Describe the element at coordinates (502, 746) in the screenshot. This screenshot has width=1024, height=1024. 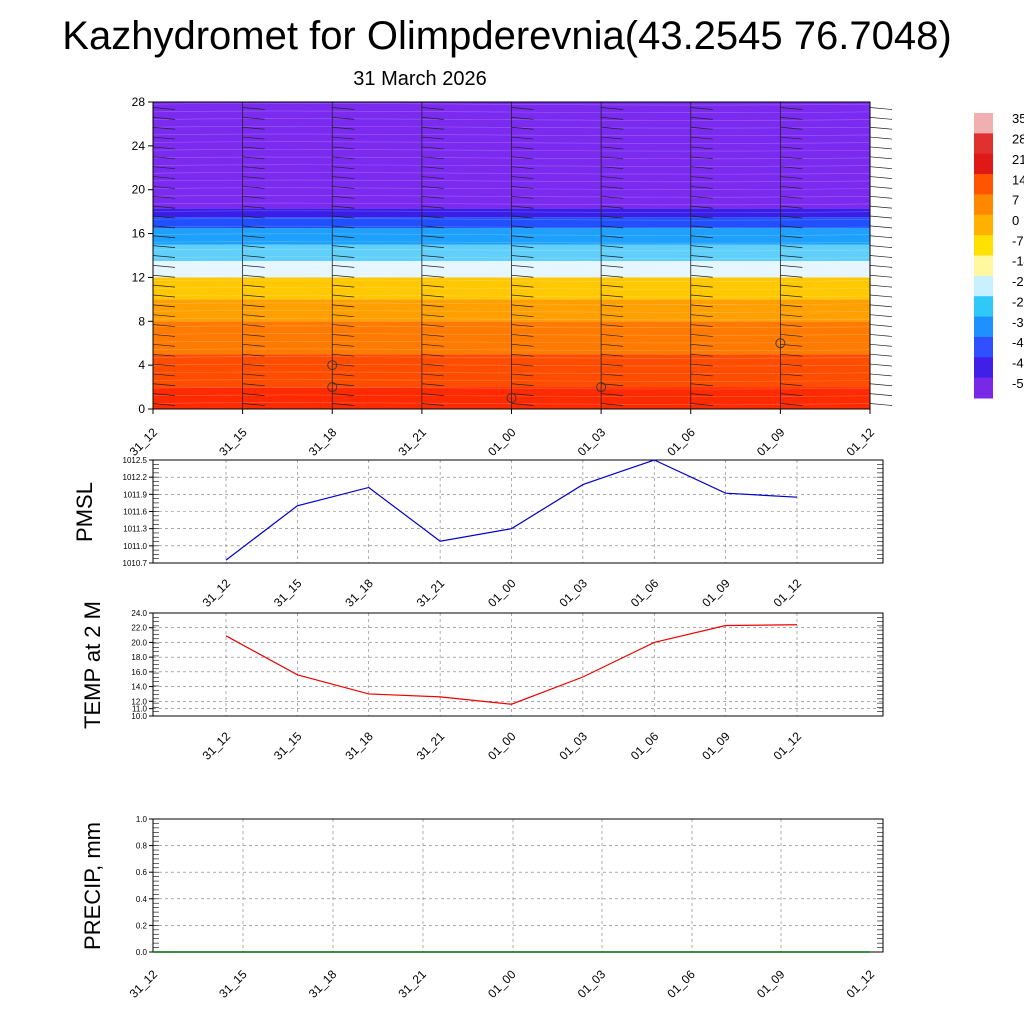
I see `x-tick-label: 01_00` at that location.